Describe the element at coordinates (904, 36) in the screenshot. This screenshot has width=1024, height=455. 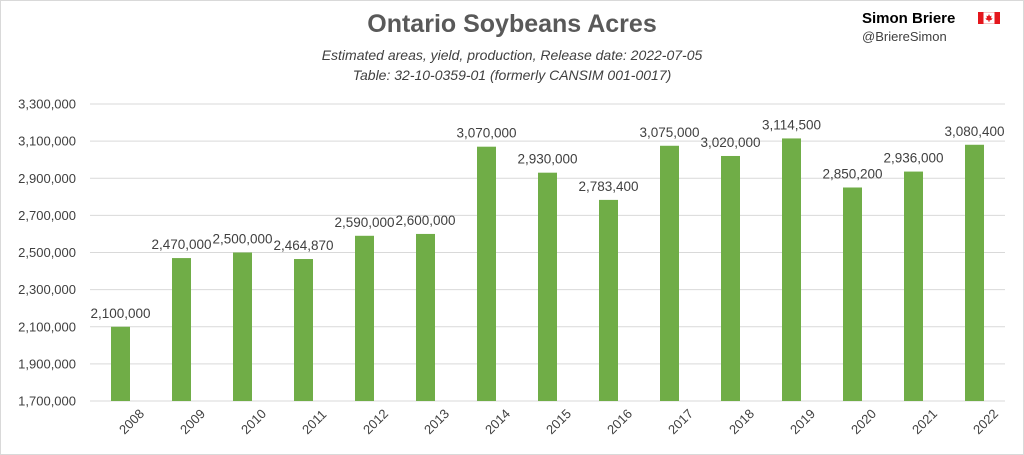
I see `author-handle: @BriereSimon` at that location.